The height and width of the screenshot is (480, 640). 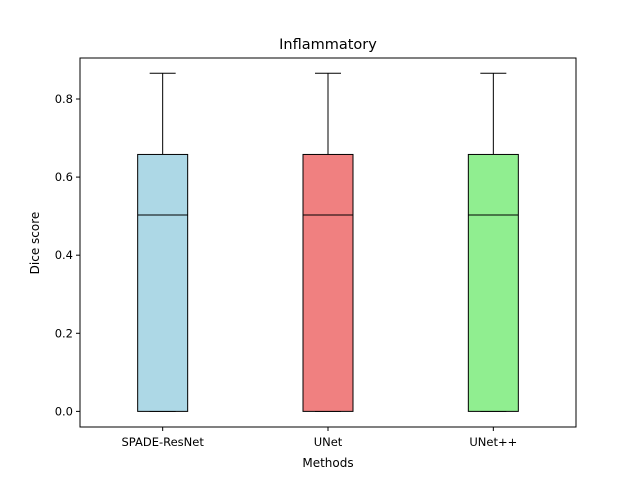 I want to click on x-tick-label: UNet, so click(x=328, y=442).